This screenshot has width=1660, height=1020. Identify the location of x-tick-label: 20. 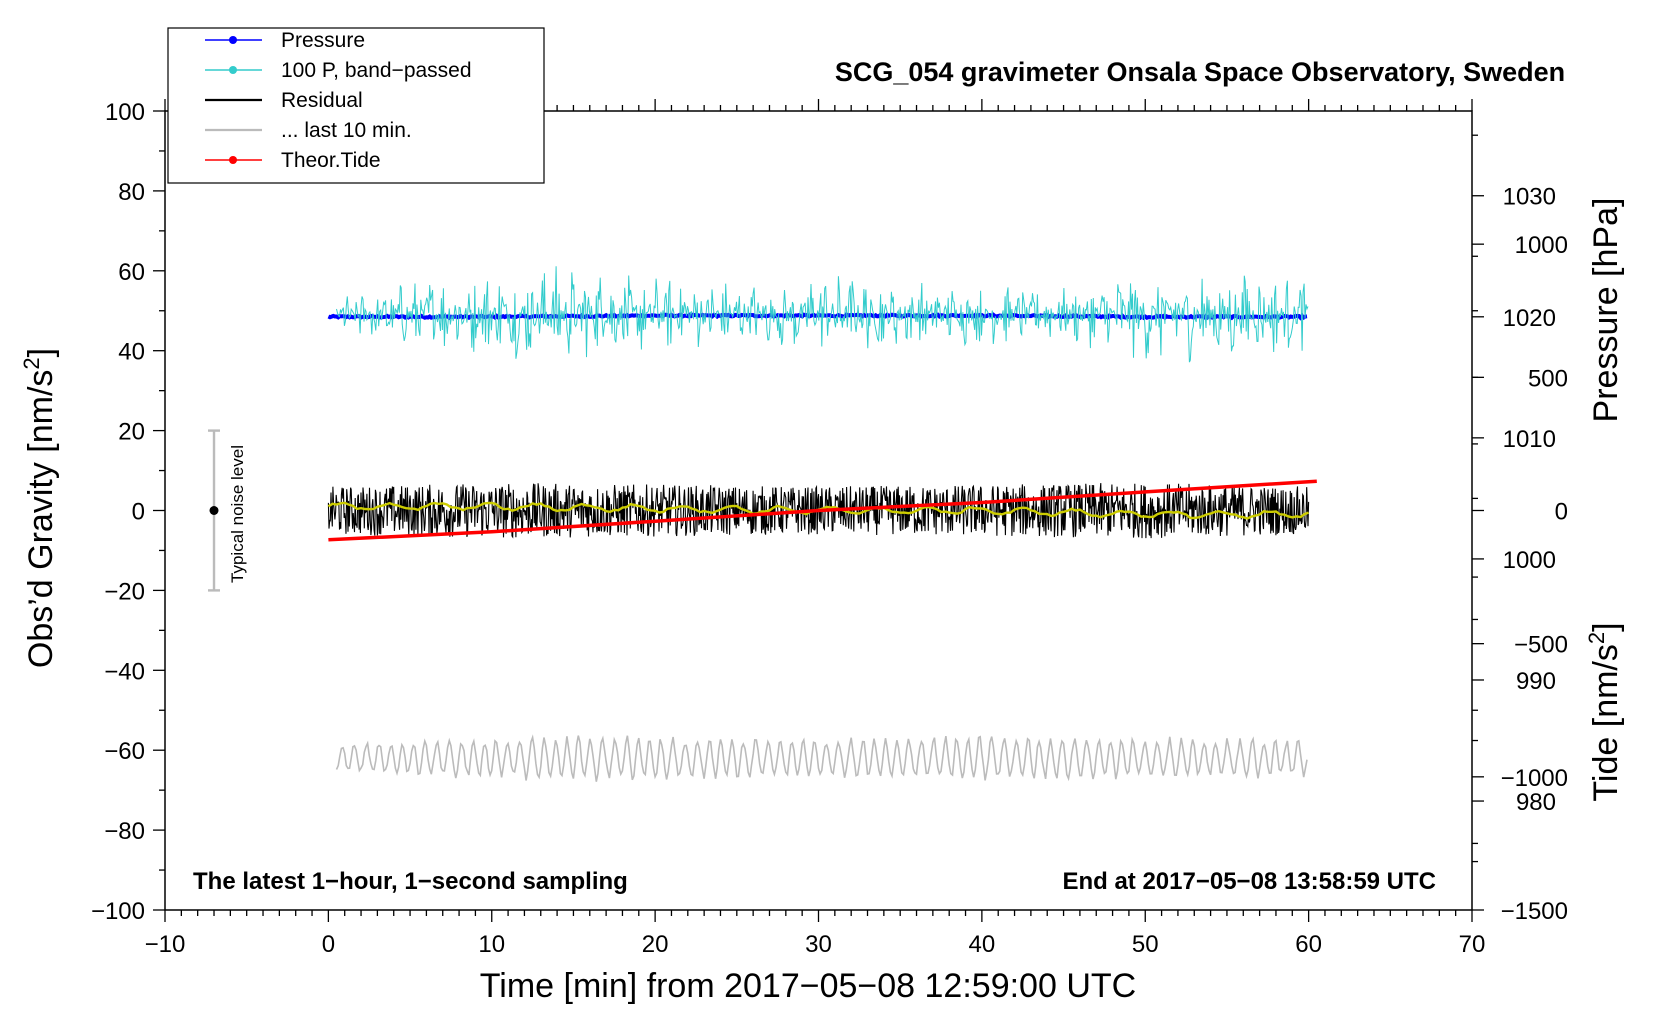
(655, 944).